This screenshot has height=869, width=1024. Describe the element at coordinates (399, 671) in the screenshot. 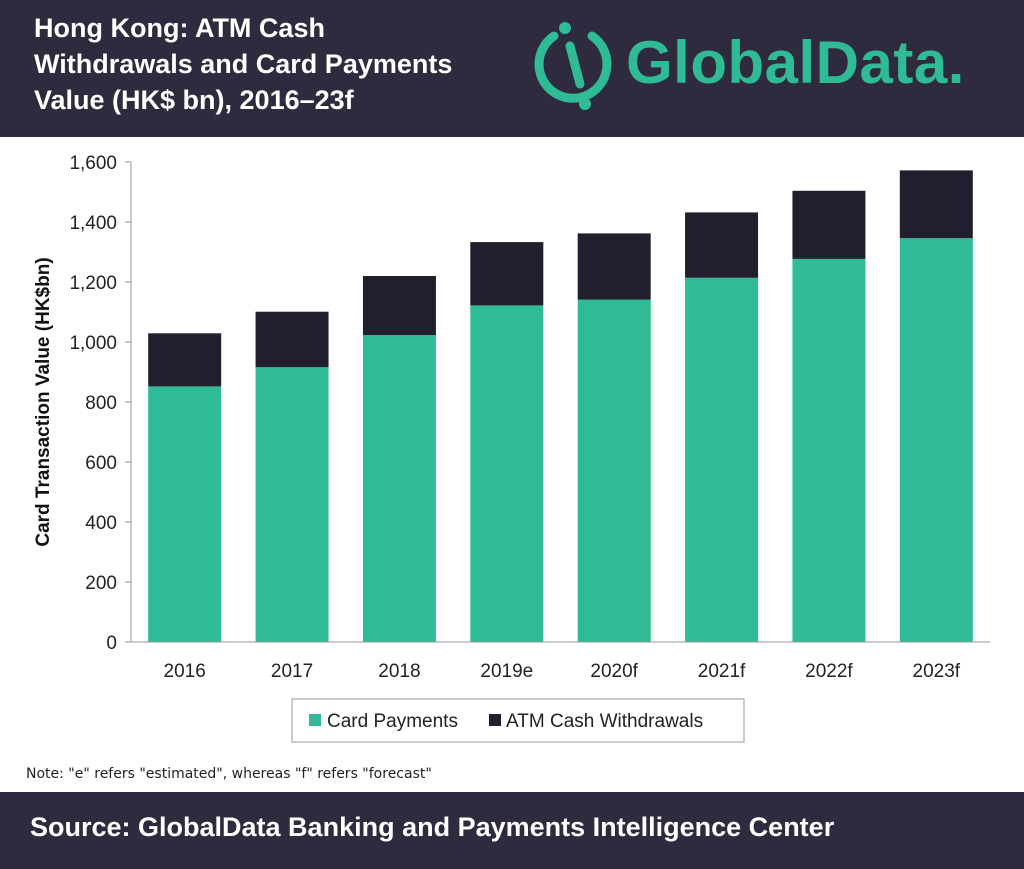

I see `x-tick-label: 2018` at that location.